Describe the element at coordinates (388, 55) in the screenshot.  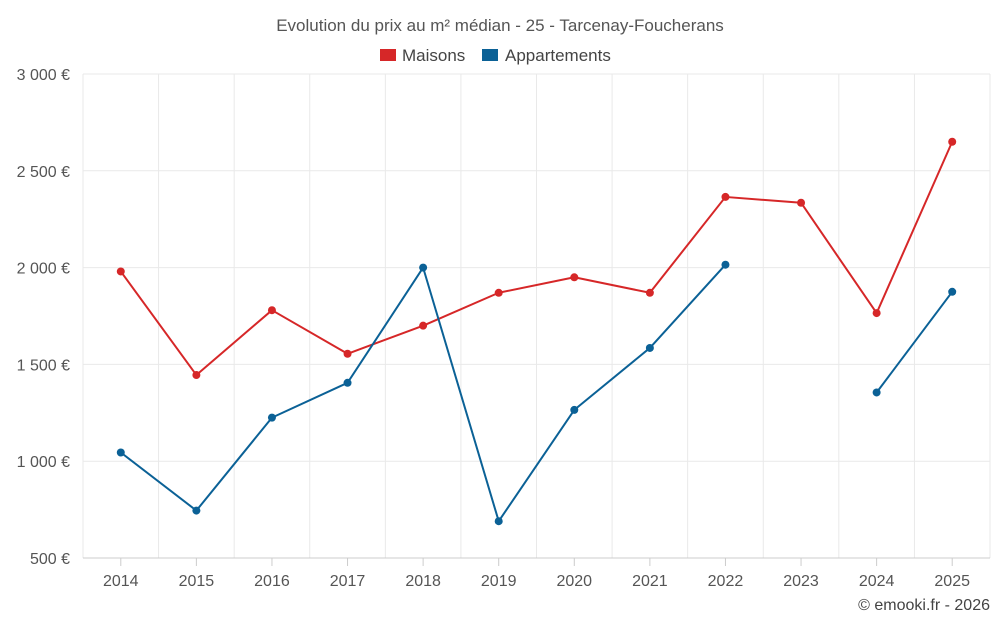
I see `legend-swatch-maisons` at that location.